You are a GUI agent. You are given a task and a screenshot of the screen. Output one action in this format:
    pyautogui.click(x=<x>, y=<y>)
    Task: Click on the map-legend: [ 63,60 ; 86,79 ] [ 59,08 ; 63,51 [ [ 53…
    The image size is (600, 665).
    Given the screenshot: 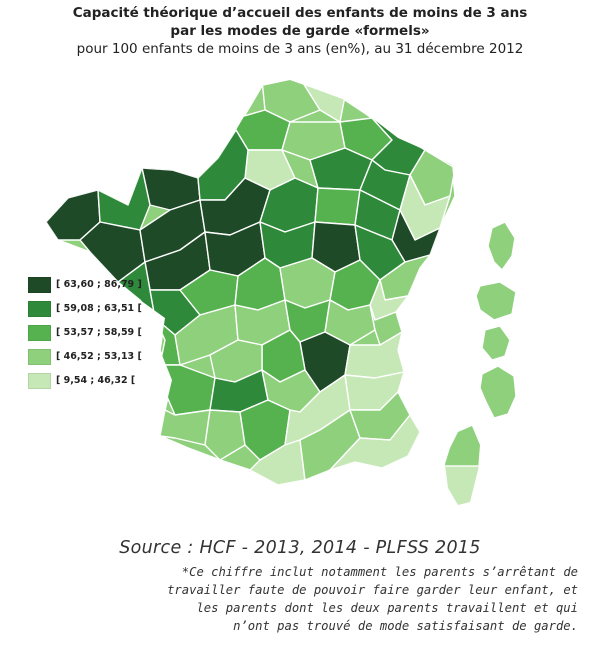 What is the action you would take?
    pyautogui.click(x=108, y=336)
    